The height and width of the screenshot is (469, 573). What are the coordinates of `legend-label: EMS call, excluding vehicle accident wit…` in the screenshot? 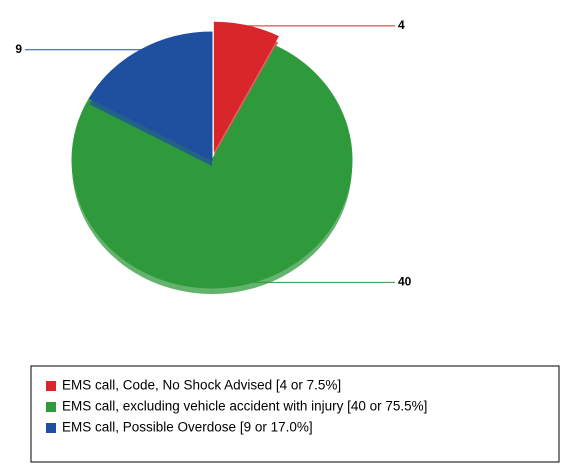 It's located at (244, 406).